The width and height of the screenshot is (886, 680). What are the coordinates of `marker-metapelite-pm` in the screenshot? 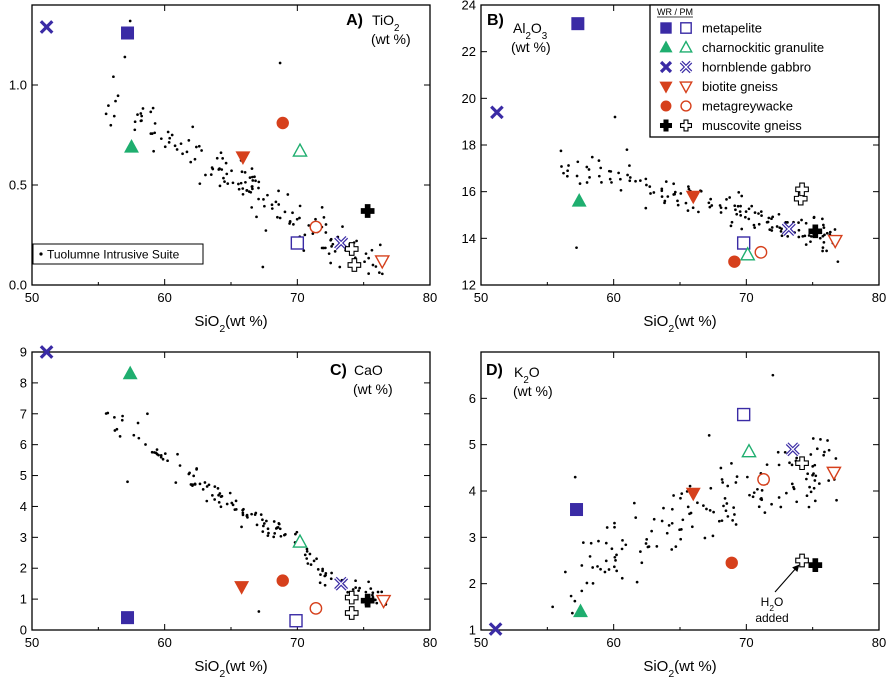 It's located at (743, 243).